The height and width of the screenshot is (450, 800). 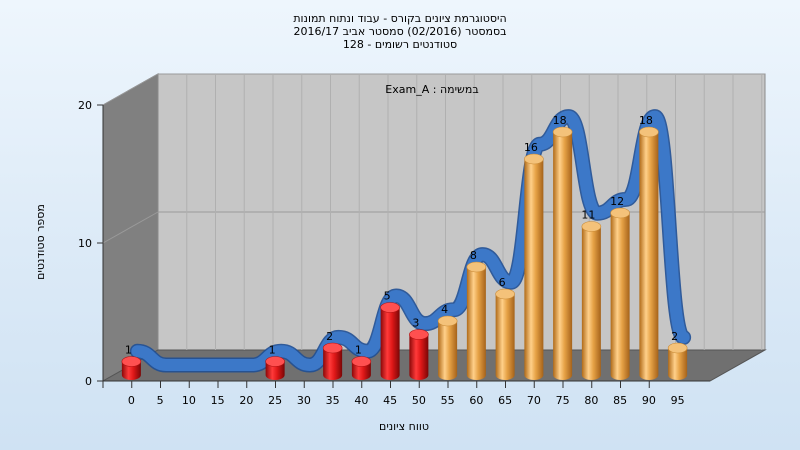 I want to click on title-line-2: בסמסטר (02/2016) סמסטר אביב 2016/17, so click(x=399, y=31).